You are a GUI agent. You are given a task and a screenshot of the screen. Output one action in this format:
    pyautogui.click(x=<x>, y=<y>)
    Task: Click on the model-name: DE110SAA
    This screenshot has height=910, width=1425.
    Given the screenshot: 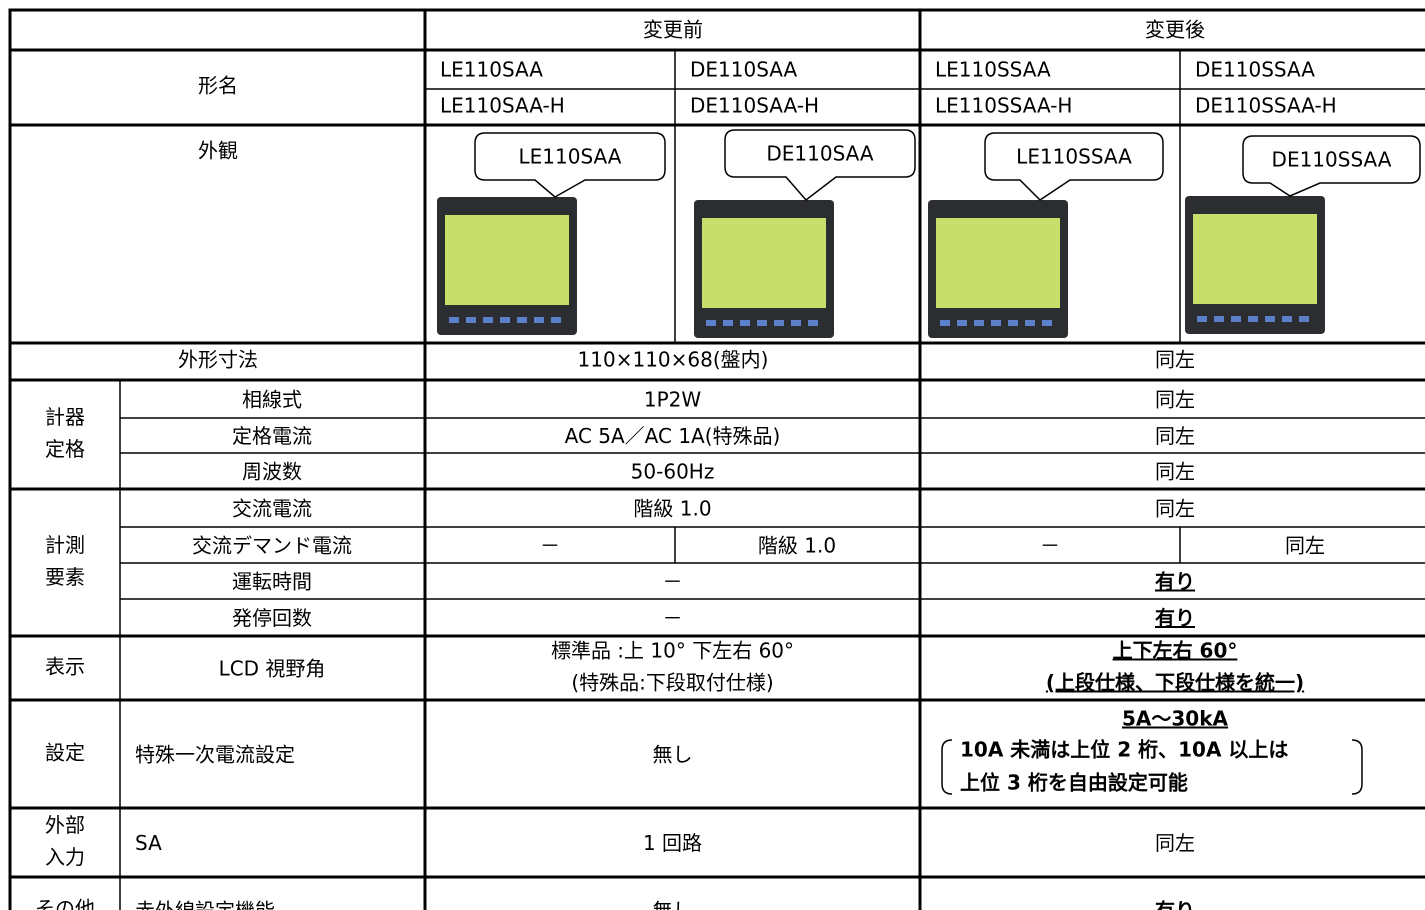 What is the action you would take?
    pyautogui.click(x=744, y=70)
    